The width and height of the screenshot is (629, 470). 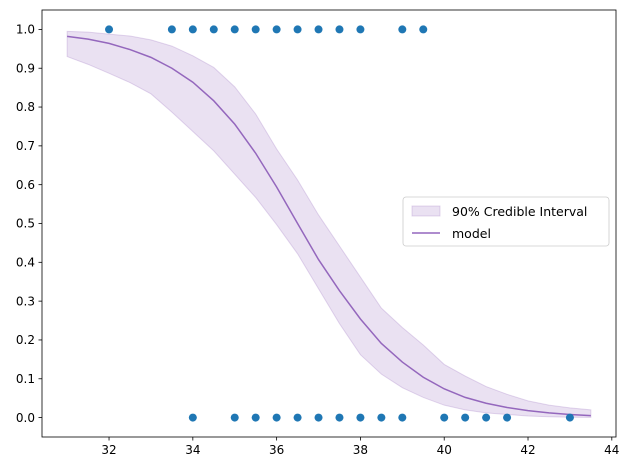 What do you see at coordinates (25, 30) in the screenshot?
I see `y-tick-label: 1.0` at bounding box center [25, 30].